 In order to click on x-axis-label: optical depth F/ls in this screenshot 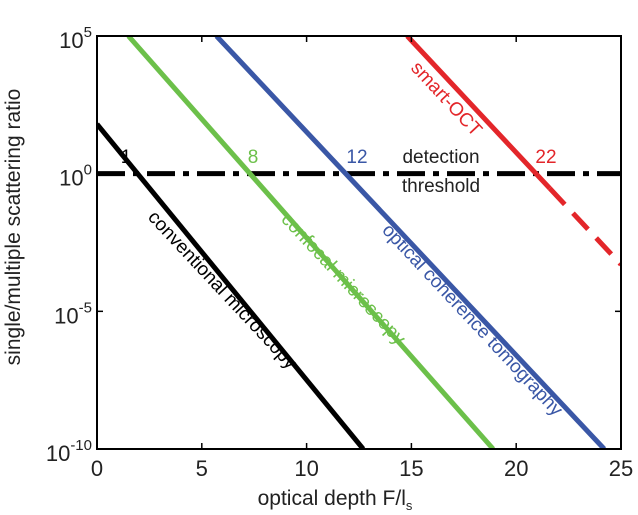, I will do `click(335, 500)`.